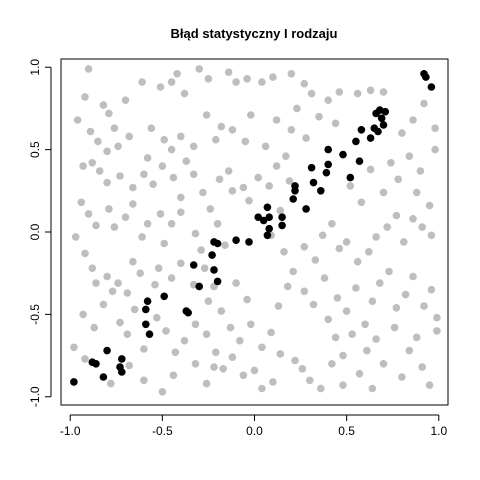 Image resolution: width=480 pixels, height=480 pixels. What do you see at coordinates (438, 431) in the screenshot?
I see `x-tick-label: 1.0` at bounding box center [438, 431].